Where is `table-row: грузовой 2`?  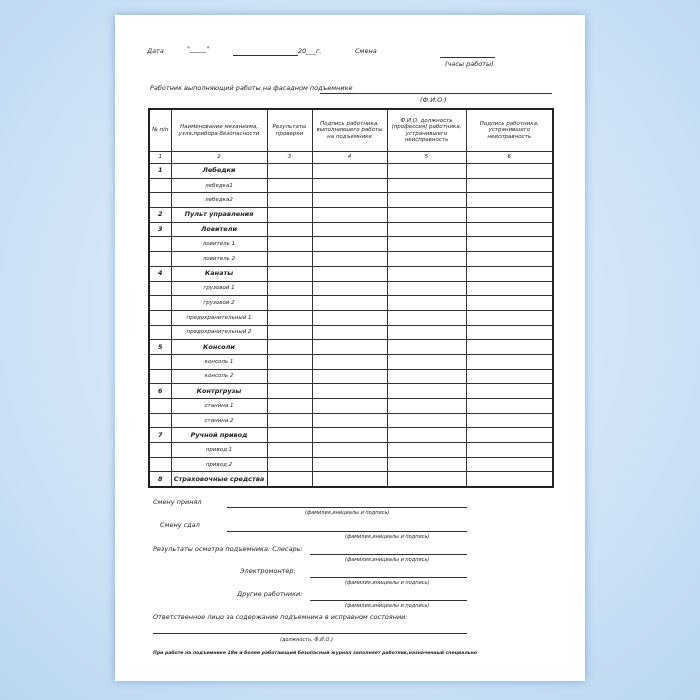 table-row: грузовой 2 is located at coordinates (351, 303).